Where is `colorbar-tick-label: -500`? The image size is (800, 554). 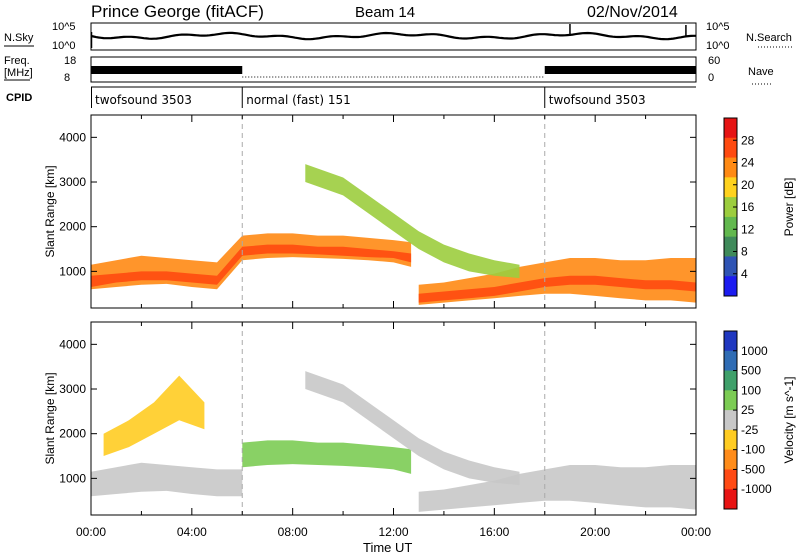
colorbar-tick-label: -500 is located at coordinates (753, 469).